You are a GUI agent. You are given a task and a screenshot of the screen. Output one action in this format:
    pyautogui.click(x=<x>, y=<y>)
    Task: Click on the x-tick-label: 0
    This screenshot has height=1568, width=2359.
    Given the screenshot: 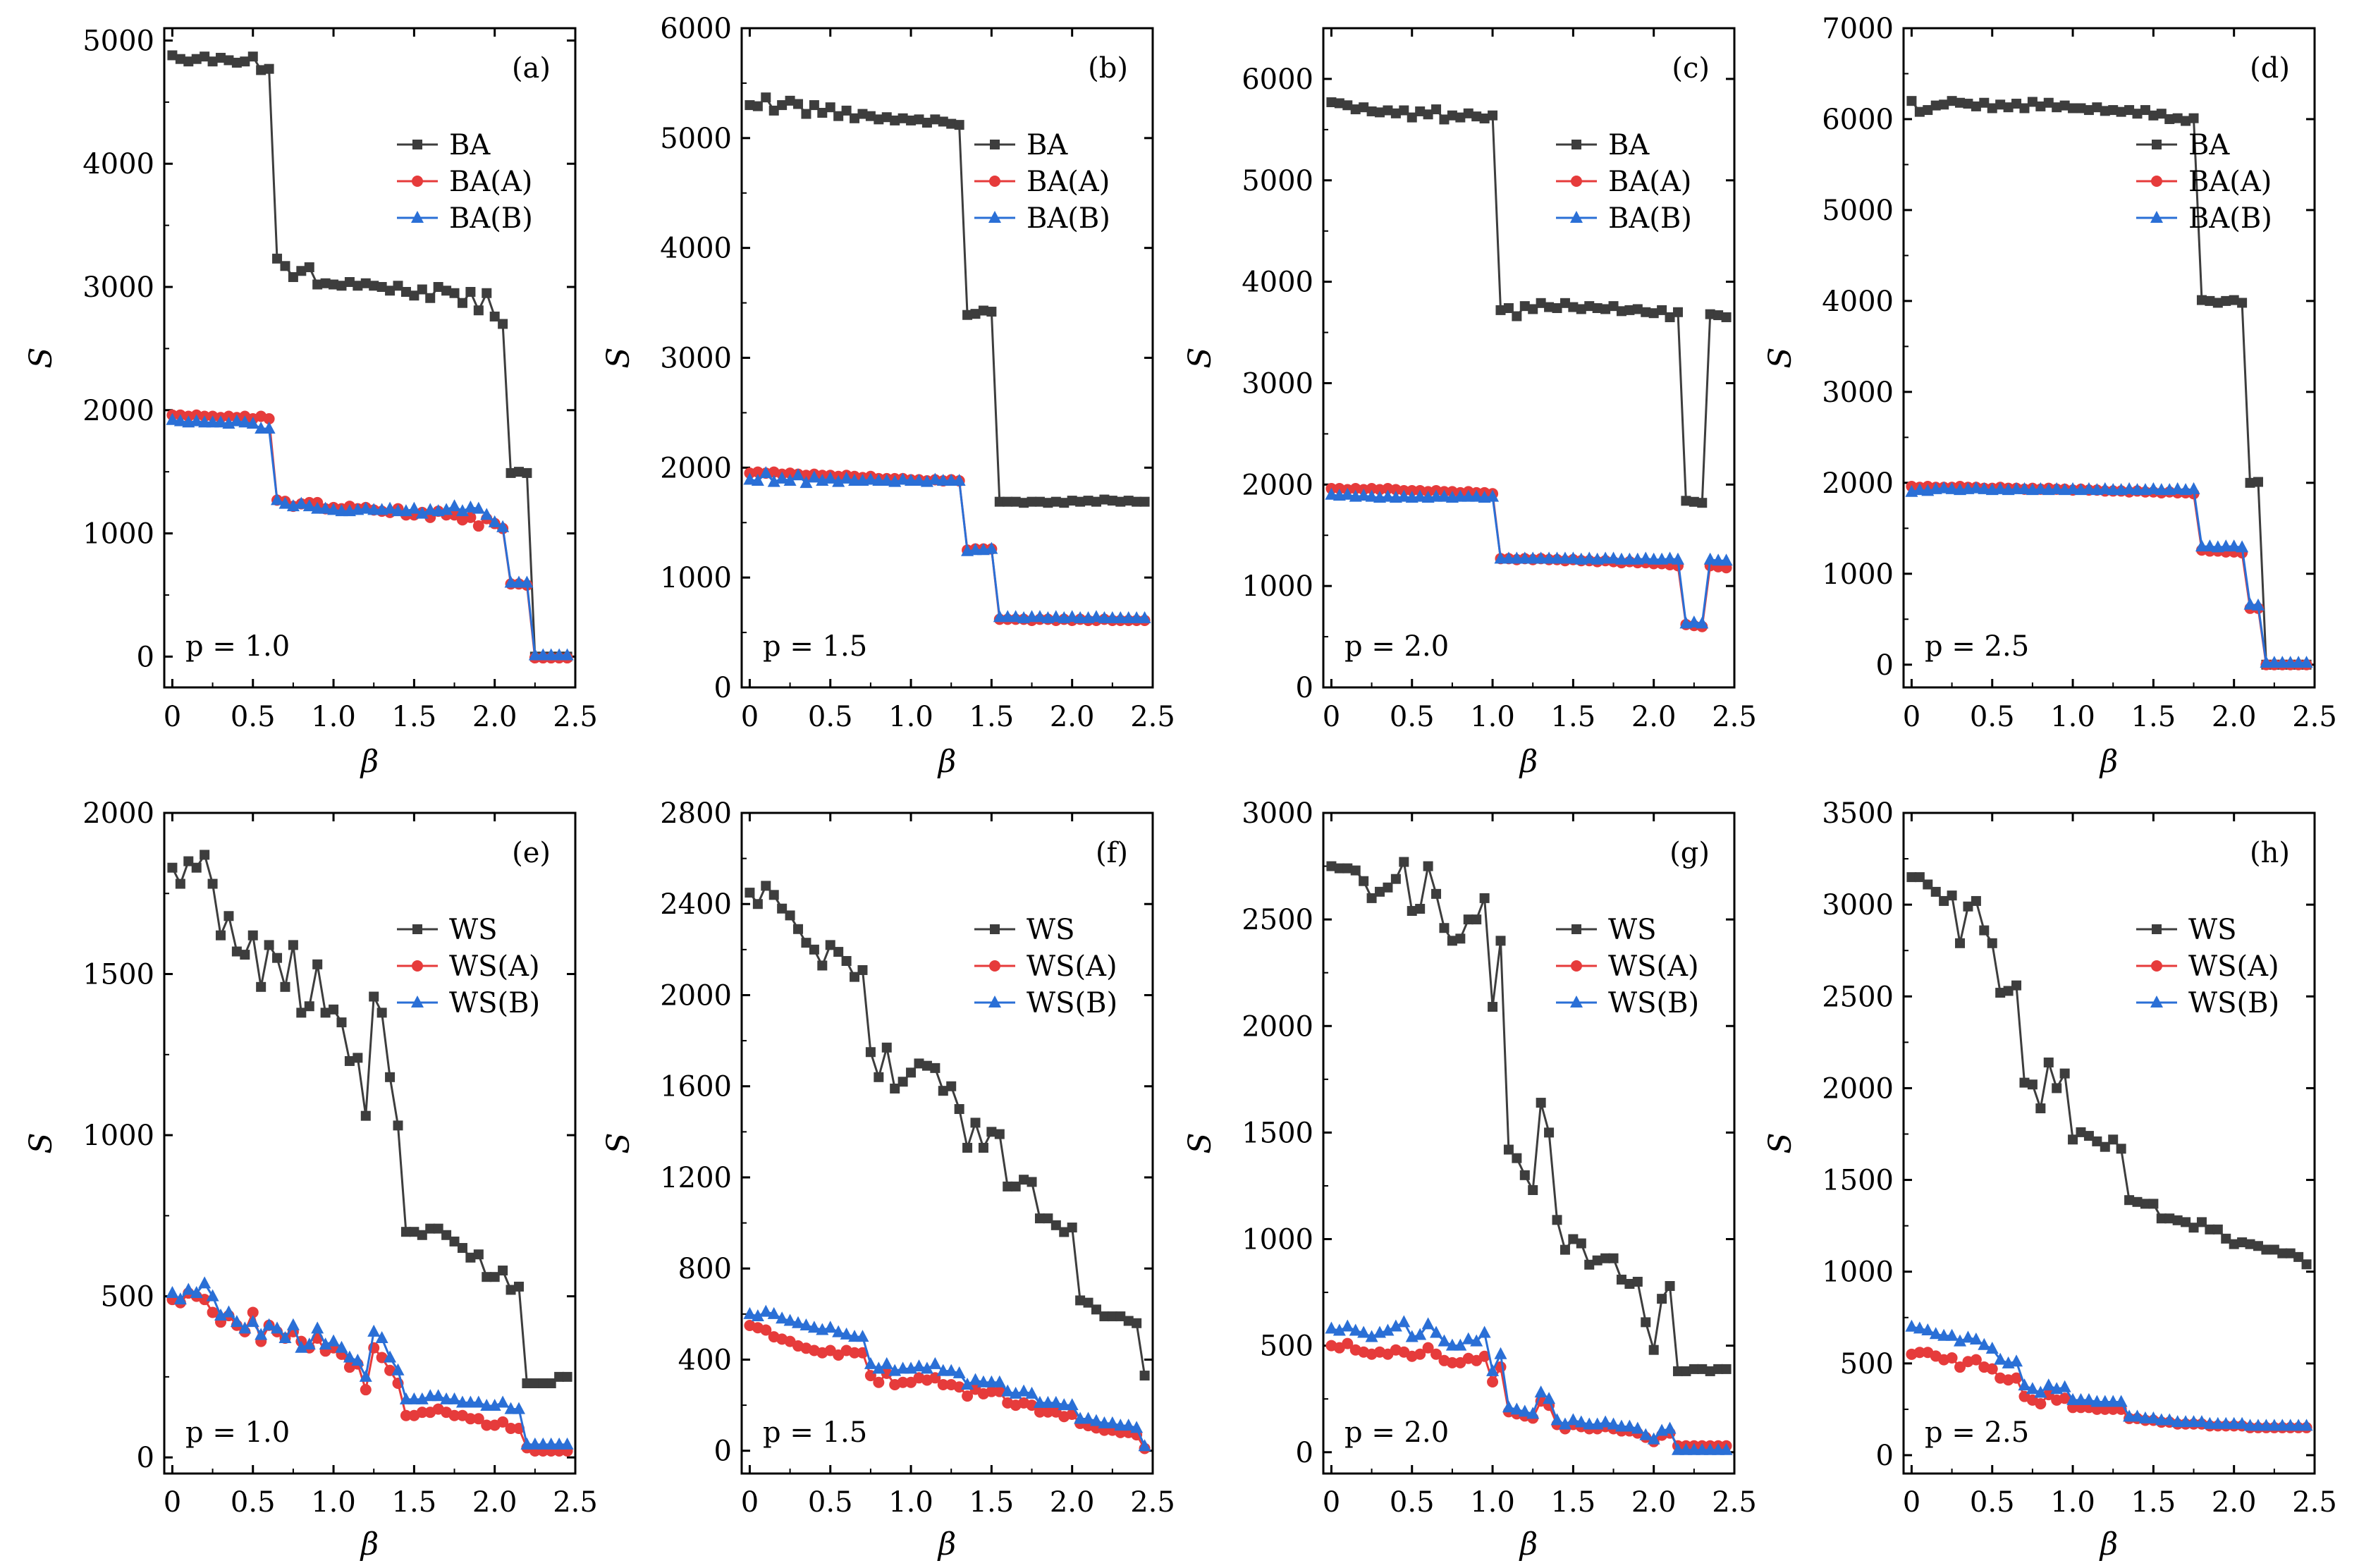 What is the action you would take?
    pyautogui.click(x=1911, y=1502)
    